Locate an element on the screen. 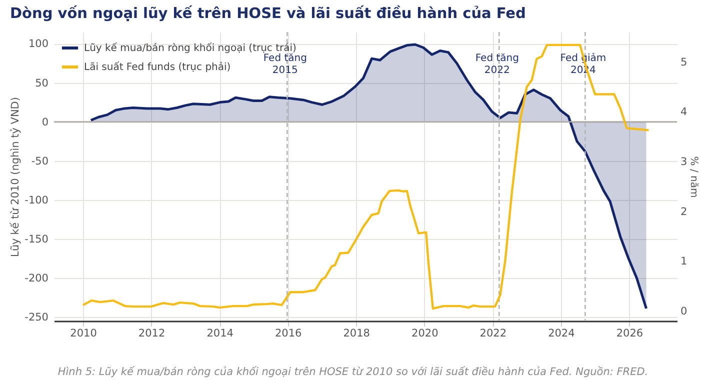  y2-tick-label: 0 is located at coordinates (684, 312).